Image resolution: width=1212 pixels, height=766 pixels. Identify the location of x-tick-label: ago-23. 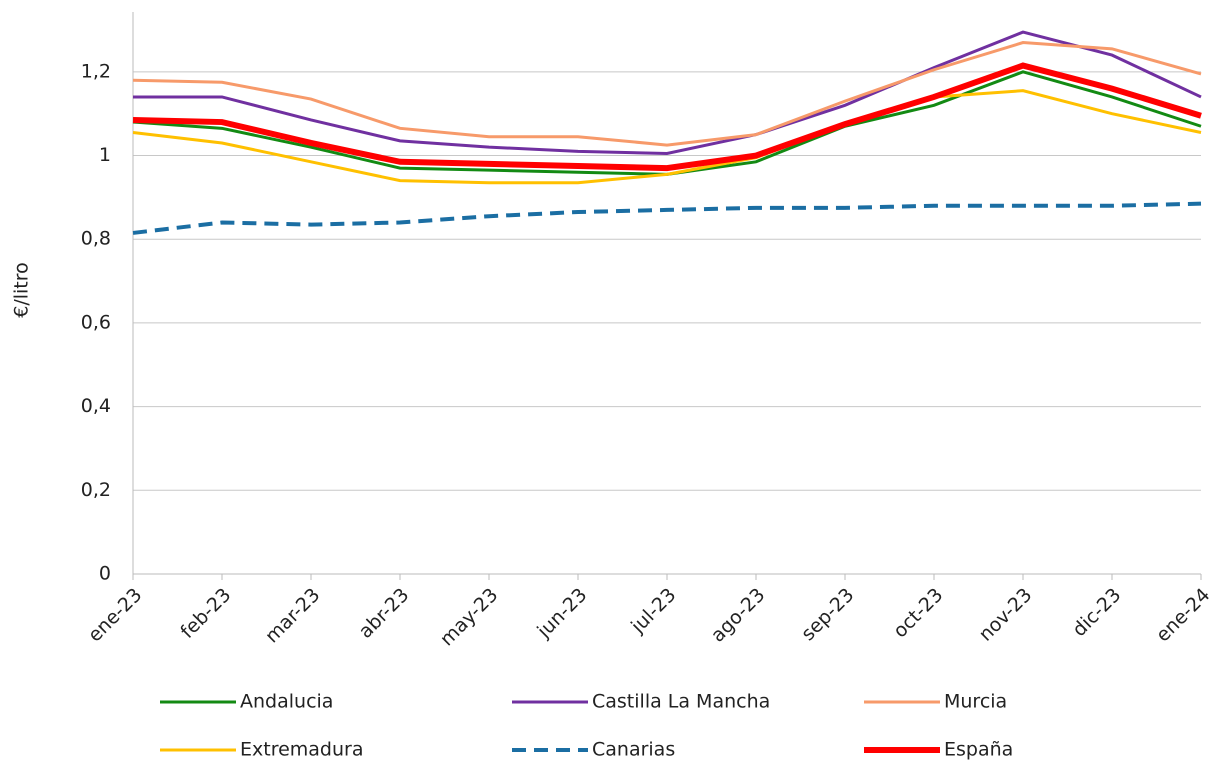
(738, 615).